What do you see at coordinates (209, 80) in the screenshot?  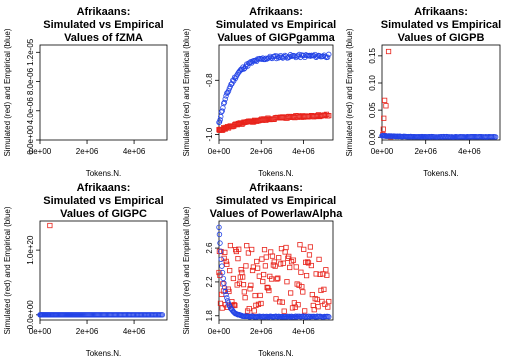 I see `y-tick-label: -0.8` at bounding box center [209, 80].